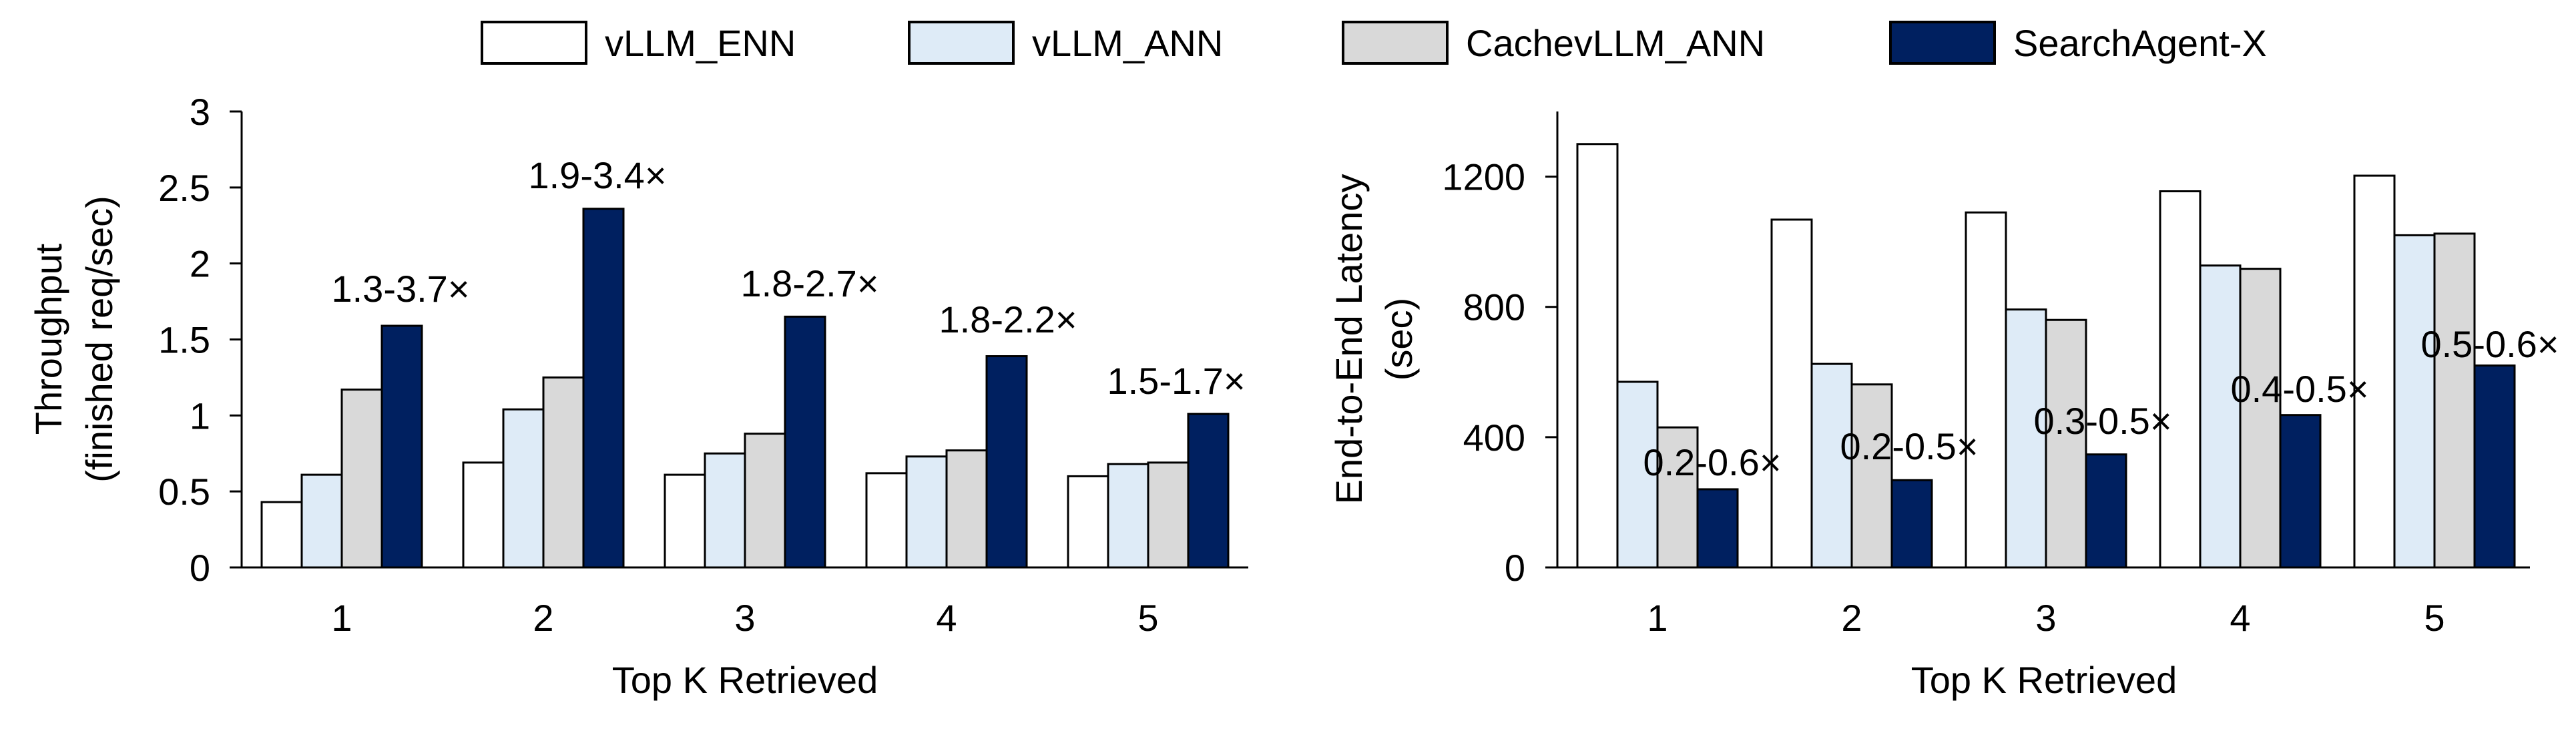 Image resolution: width=2576 pixels, height=737 pixels. I want to click on speedup-annotation: 0.4-0.5×, so click(2299, 389).